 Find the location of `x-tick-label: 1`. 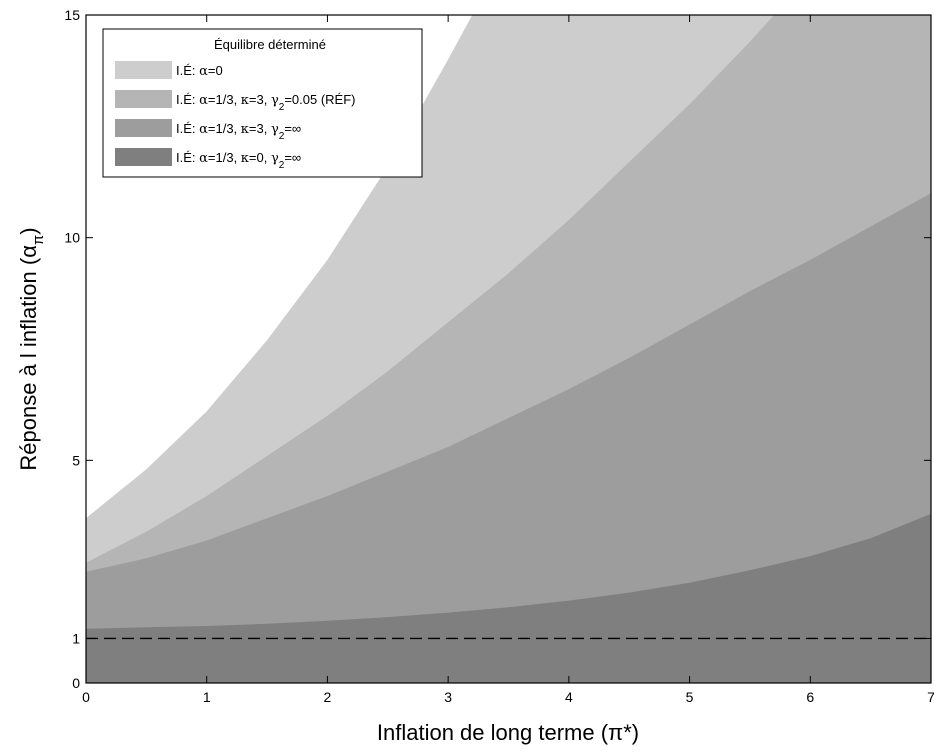

x-tick-label: 1 is located at coordinates (207, 697).